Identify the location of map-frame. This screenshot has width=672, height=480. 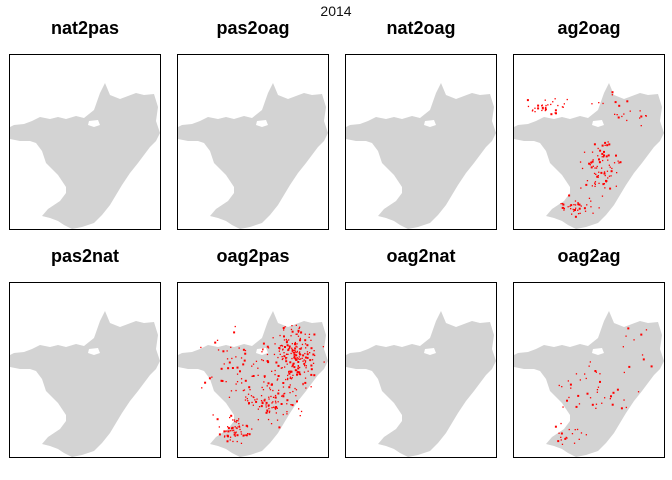
(421, 370).